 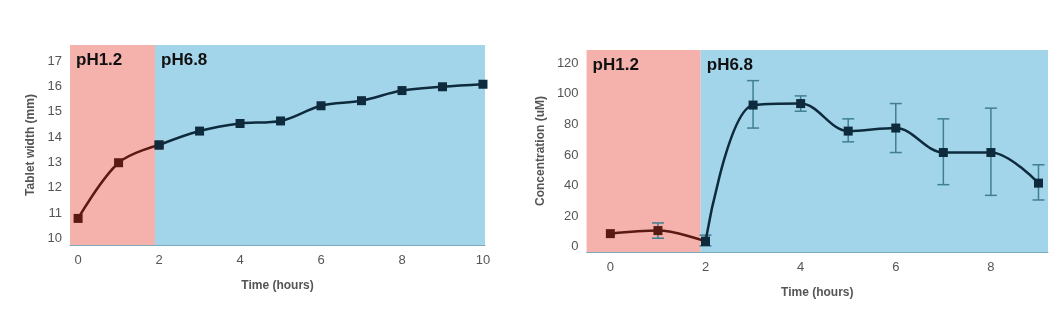 I want to click on y-tick-label: 15, so click(x=54, y=111).